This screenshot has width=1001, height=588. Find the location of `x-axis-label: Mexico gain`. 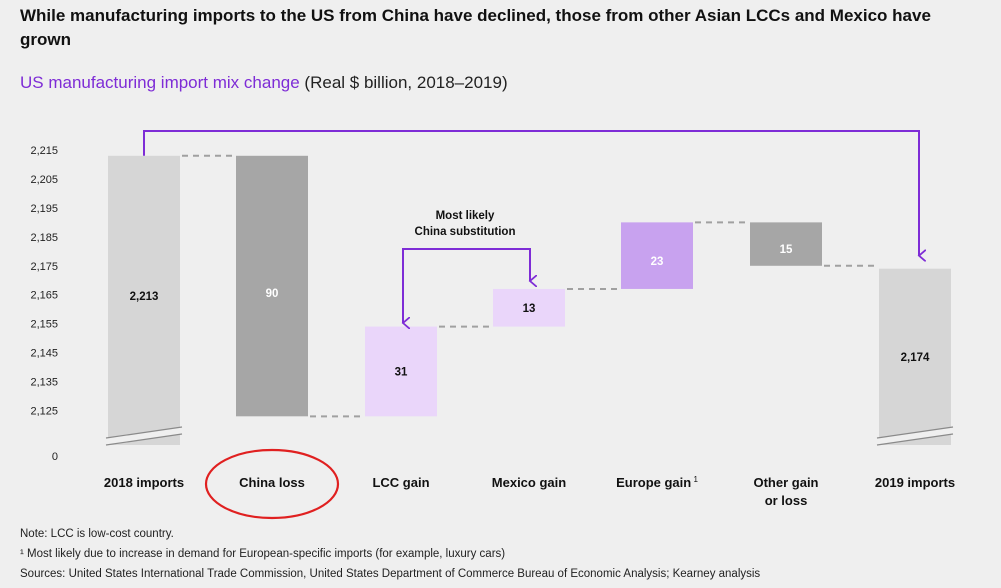

x-axis-label: Mexico gain is located at coordinates (529, 482).